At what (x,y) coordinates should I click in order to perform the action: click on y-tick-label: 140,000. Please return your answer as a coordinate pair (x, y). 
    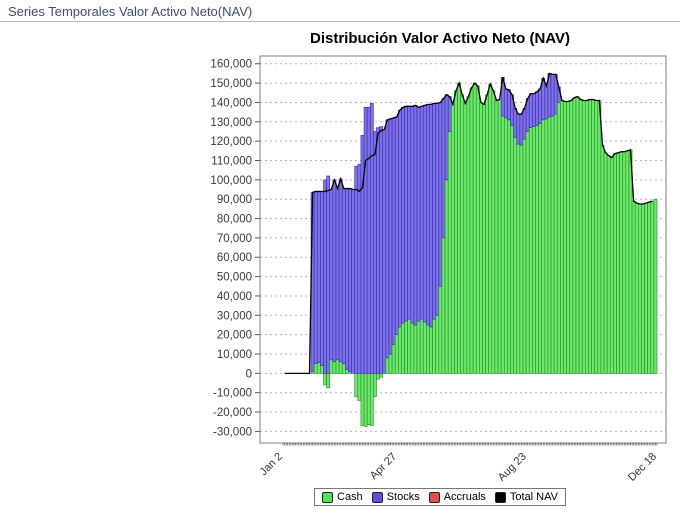
    Looking at the image, I should click on (231, 103).